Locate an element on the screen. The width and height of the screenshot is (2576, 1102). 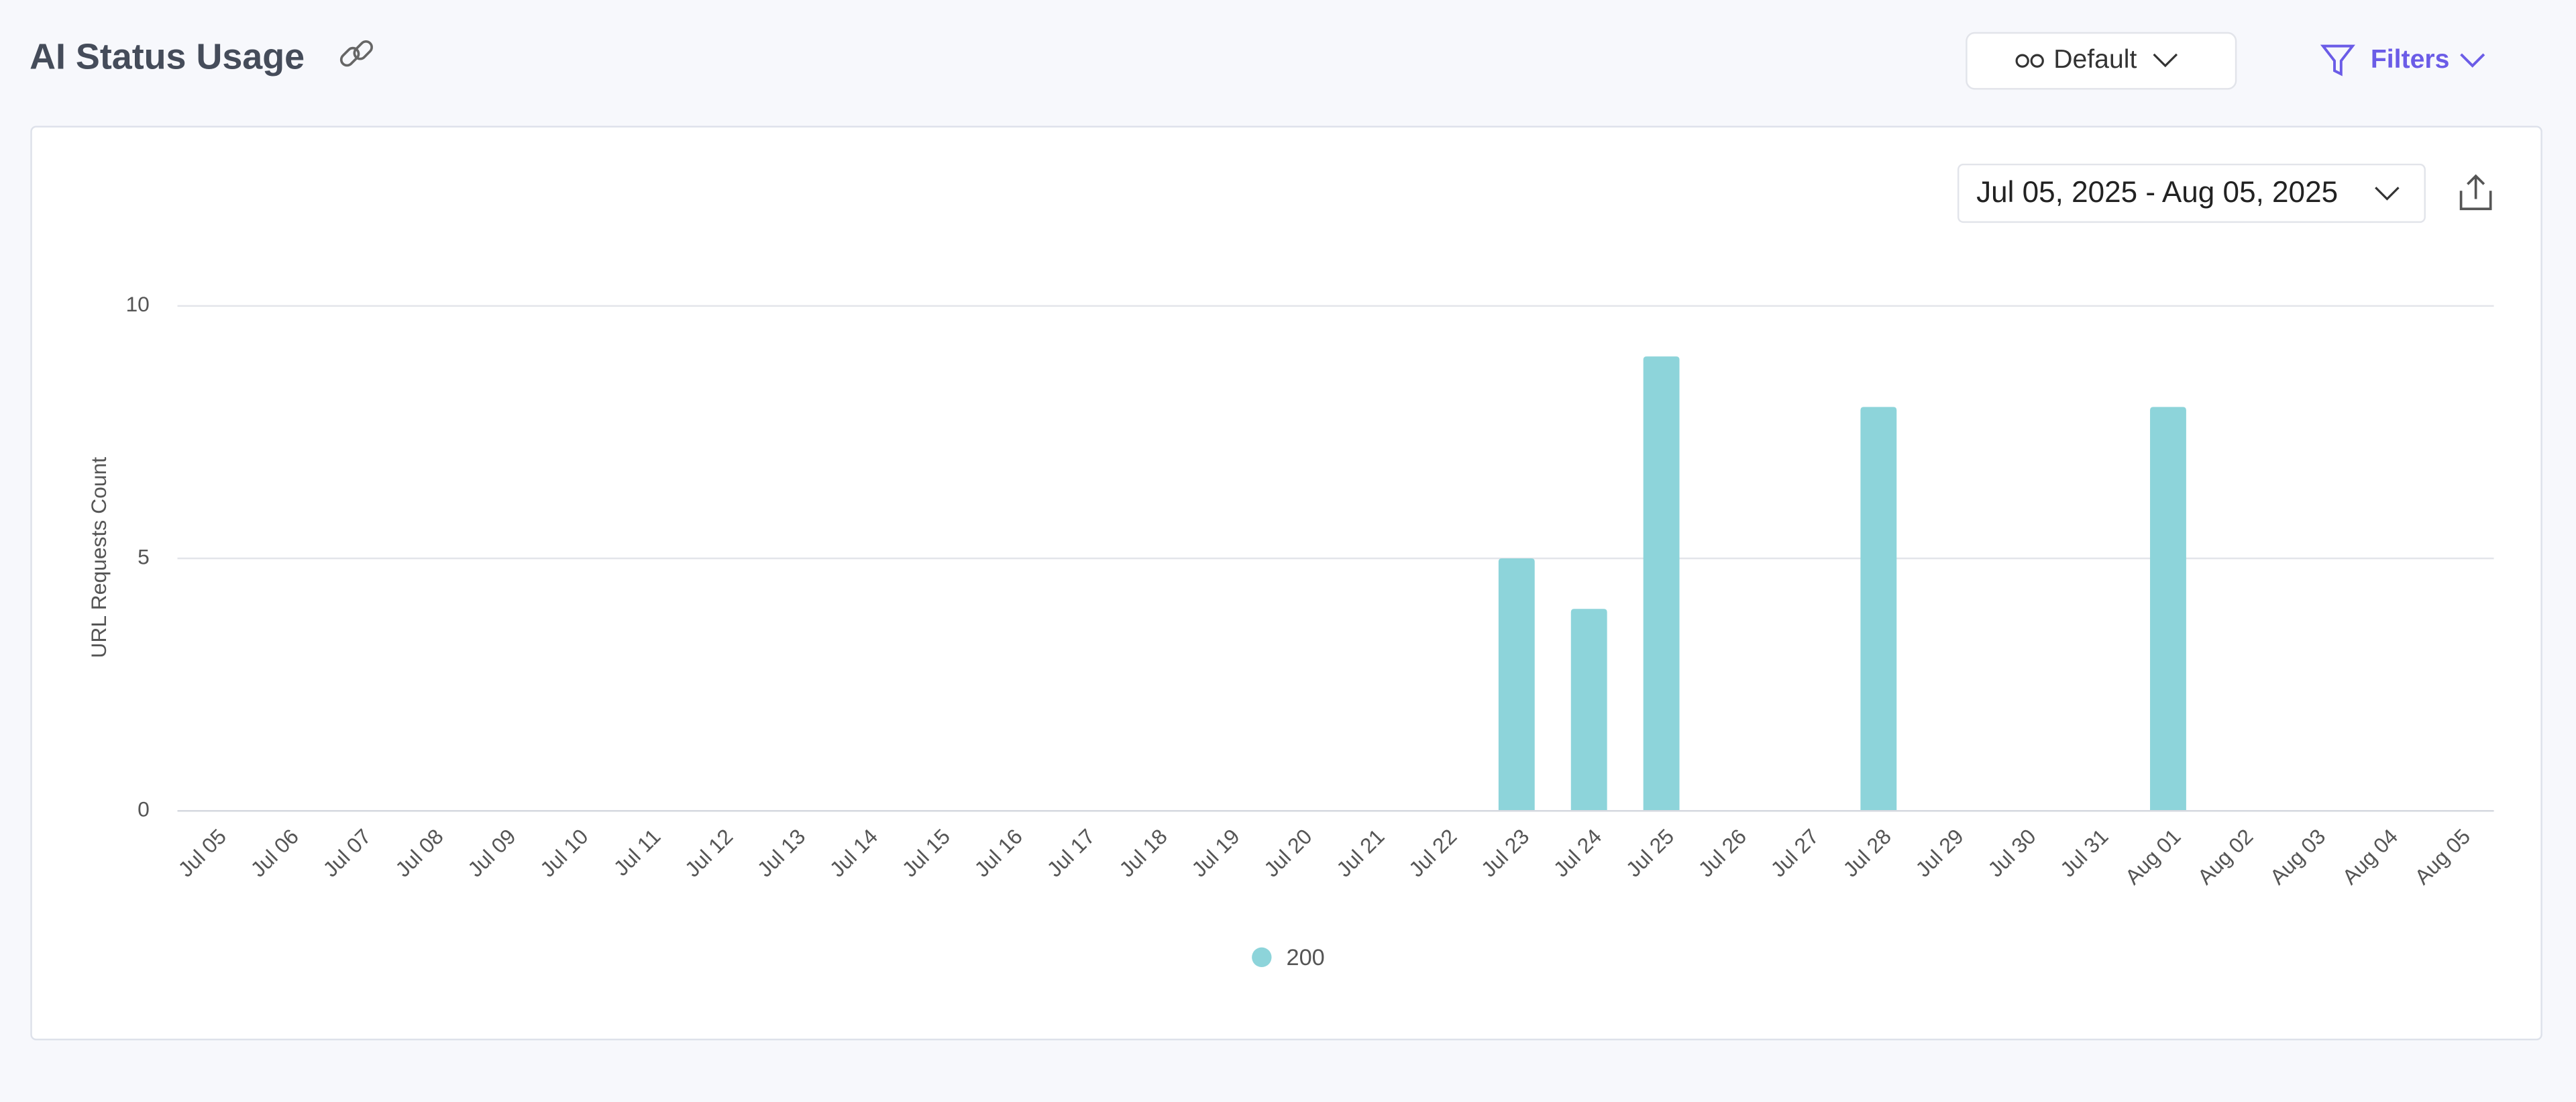
view-dropdown: Default is located at coordinates (2101, 61).